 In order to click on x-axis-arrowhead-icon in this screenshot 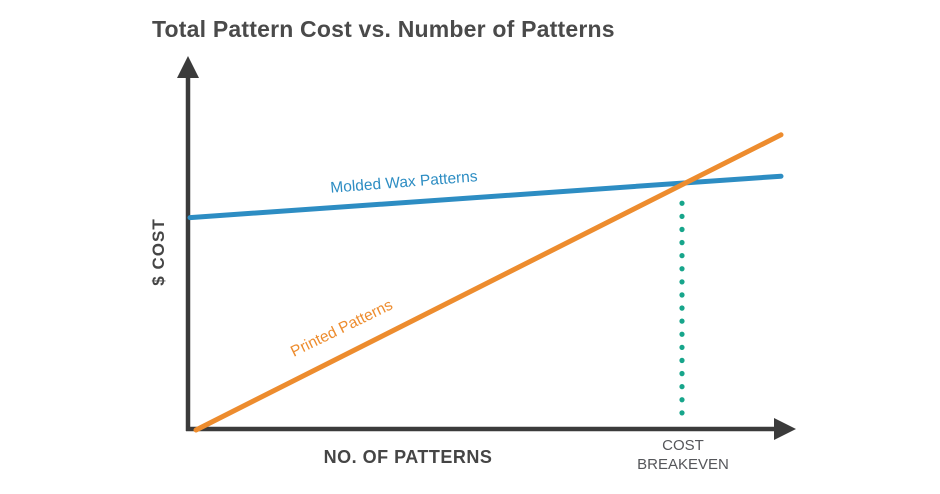, I will do `click(785, 429)`.